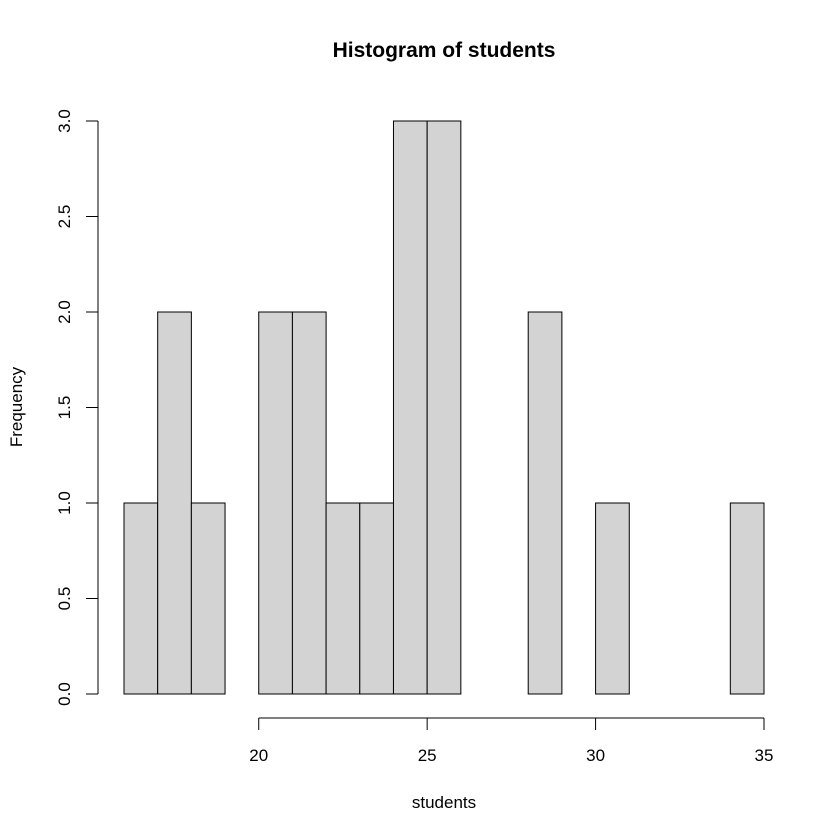 Image resolution: width=840 pixels, height=840 pixels. What do you see at coordinates (64, 121) in the screenshot?
I see `y-tick-label: 3.0` at bounding box center [64, 121].